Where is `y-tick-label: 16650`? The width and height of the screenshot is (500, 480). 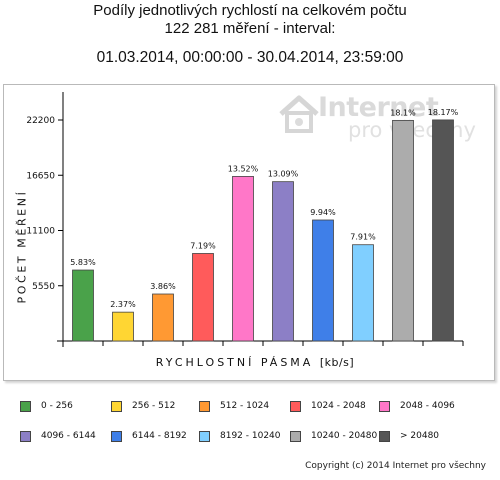 y-tick-label: 16650 is located at coordinates (40, 176).